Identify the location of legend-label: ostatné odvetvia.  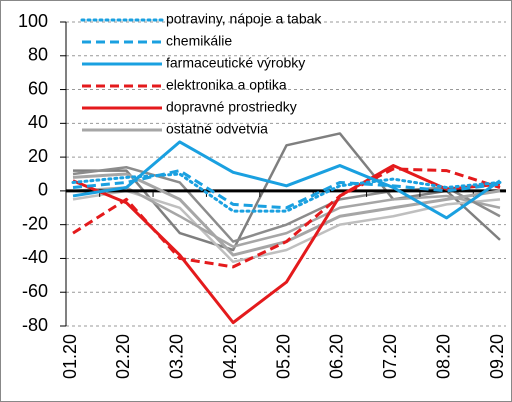
(217, 129).